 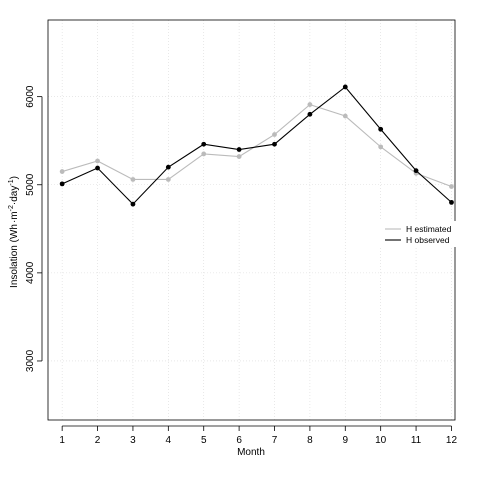 What do you see at coordinates (30, 272) in the screenshot?
I see `y-tick-label: 4000` at bounding box center [30, 272].